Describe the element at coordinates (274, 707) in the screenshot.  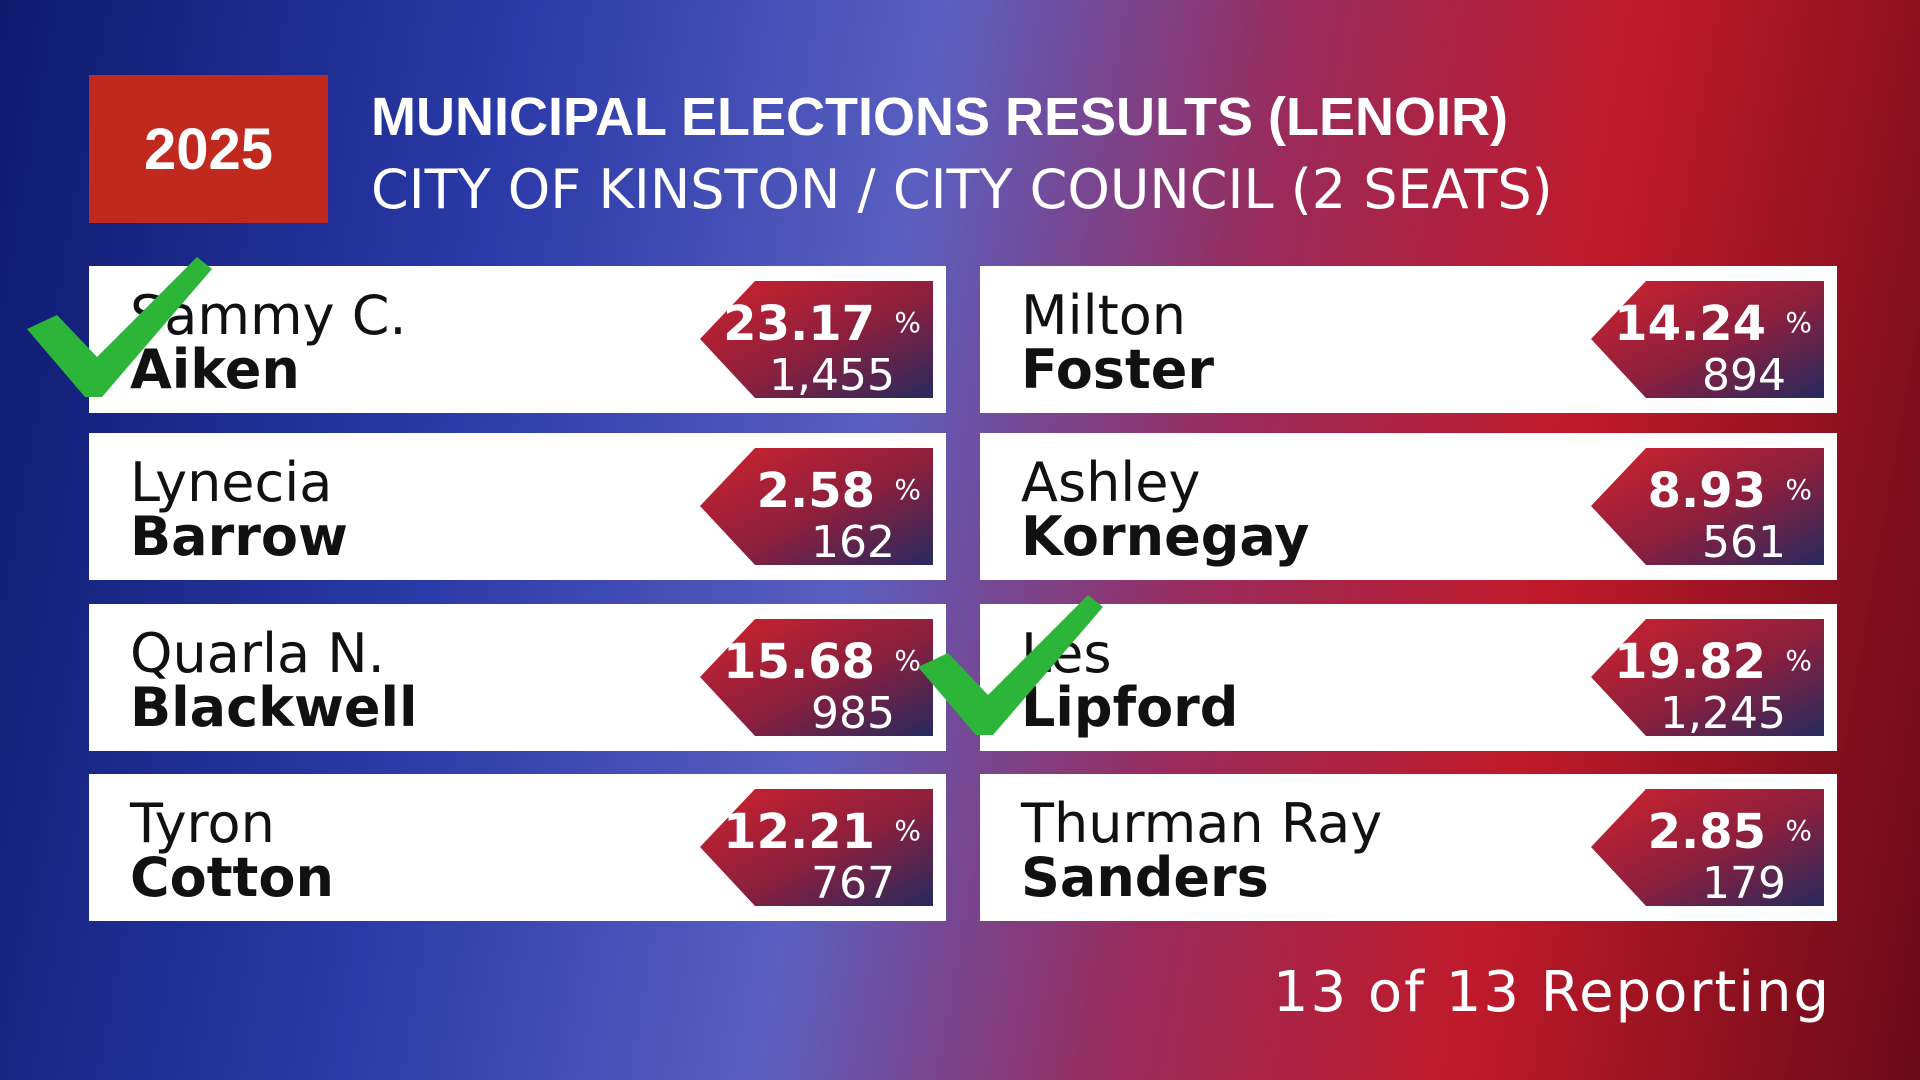
I see `last-name: Blackwell` at that location.